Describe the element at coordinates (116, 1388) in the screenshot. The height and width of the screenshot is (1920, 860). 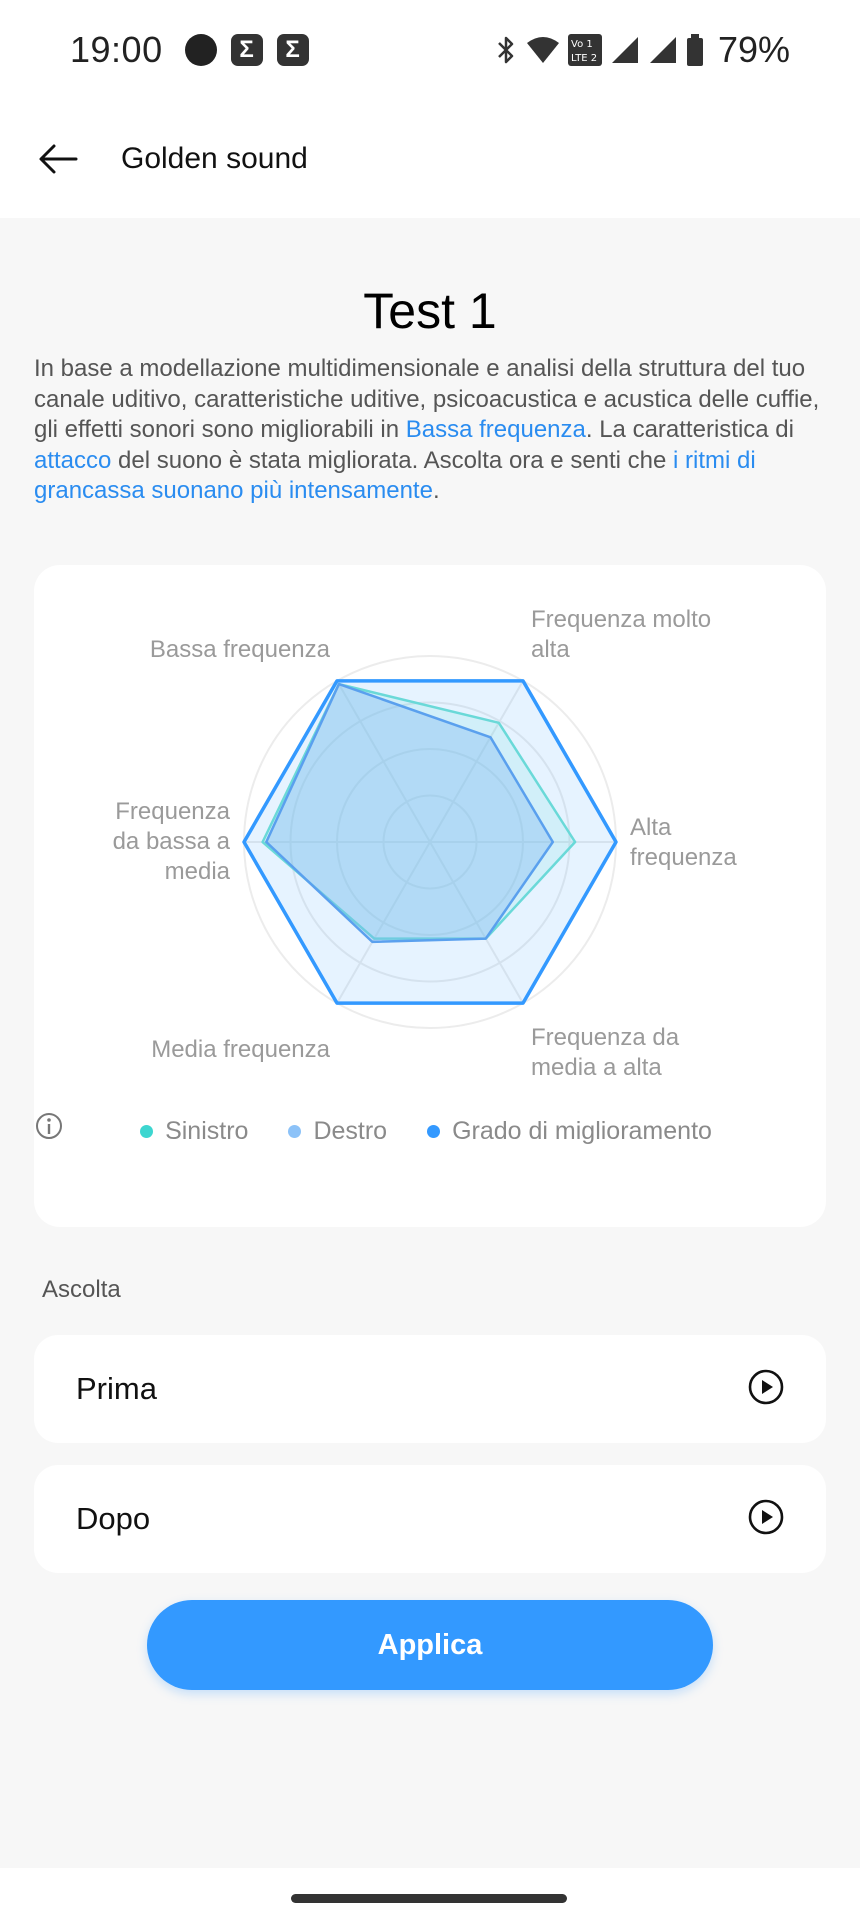
I see `listen-before-label: Prima` at that location.